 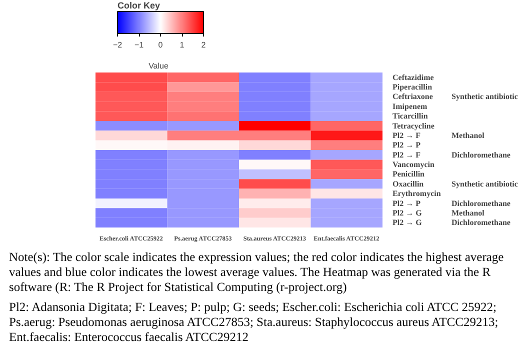 What do you see at coordinates (410, 106) in the screenshot?
I see `y-tick-label: Imipenem` at bounding box center [410, 106].